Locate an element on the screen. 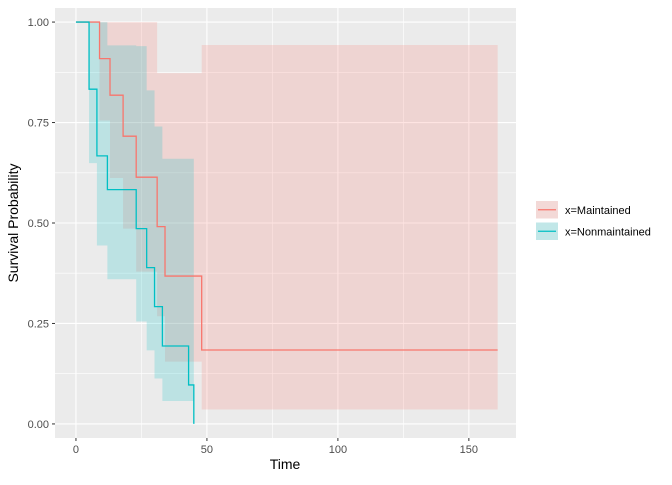 The image size is (672, 485). x-tick-label: 150 is located at coordinates (469, 450).